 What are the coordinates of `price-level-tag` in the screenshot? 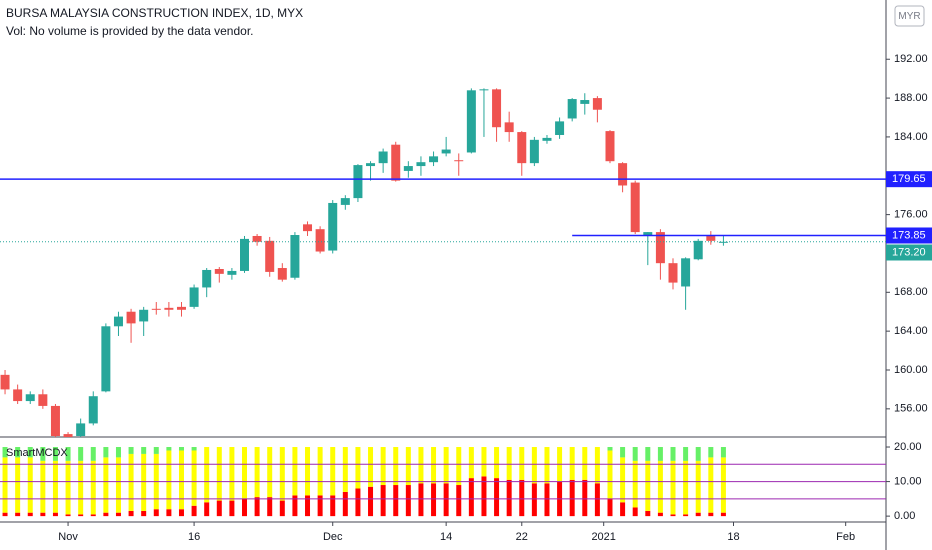 It's located at (909, 179).